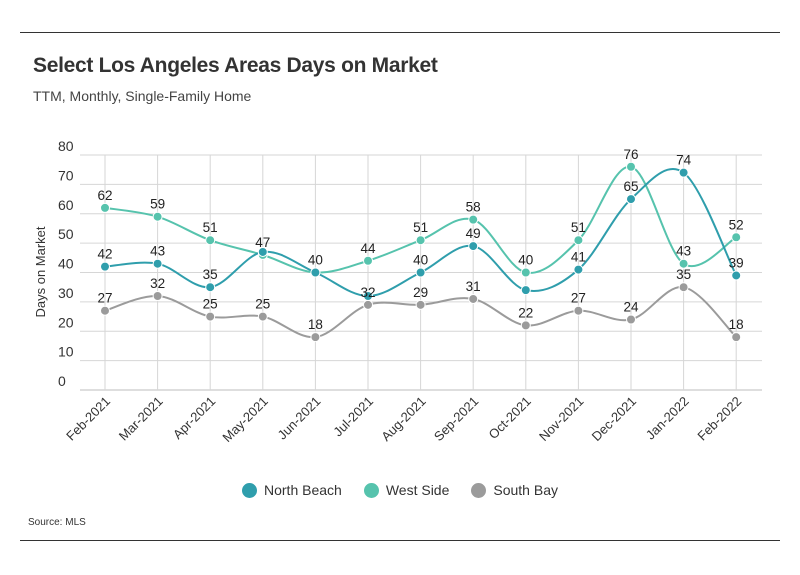  What do you see at coordinates (299, 418) in the screenshot?
I see `x-tick-label: Jun-2021` at bounding box center [299, 418].